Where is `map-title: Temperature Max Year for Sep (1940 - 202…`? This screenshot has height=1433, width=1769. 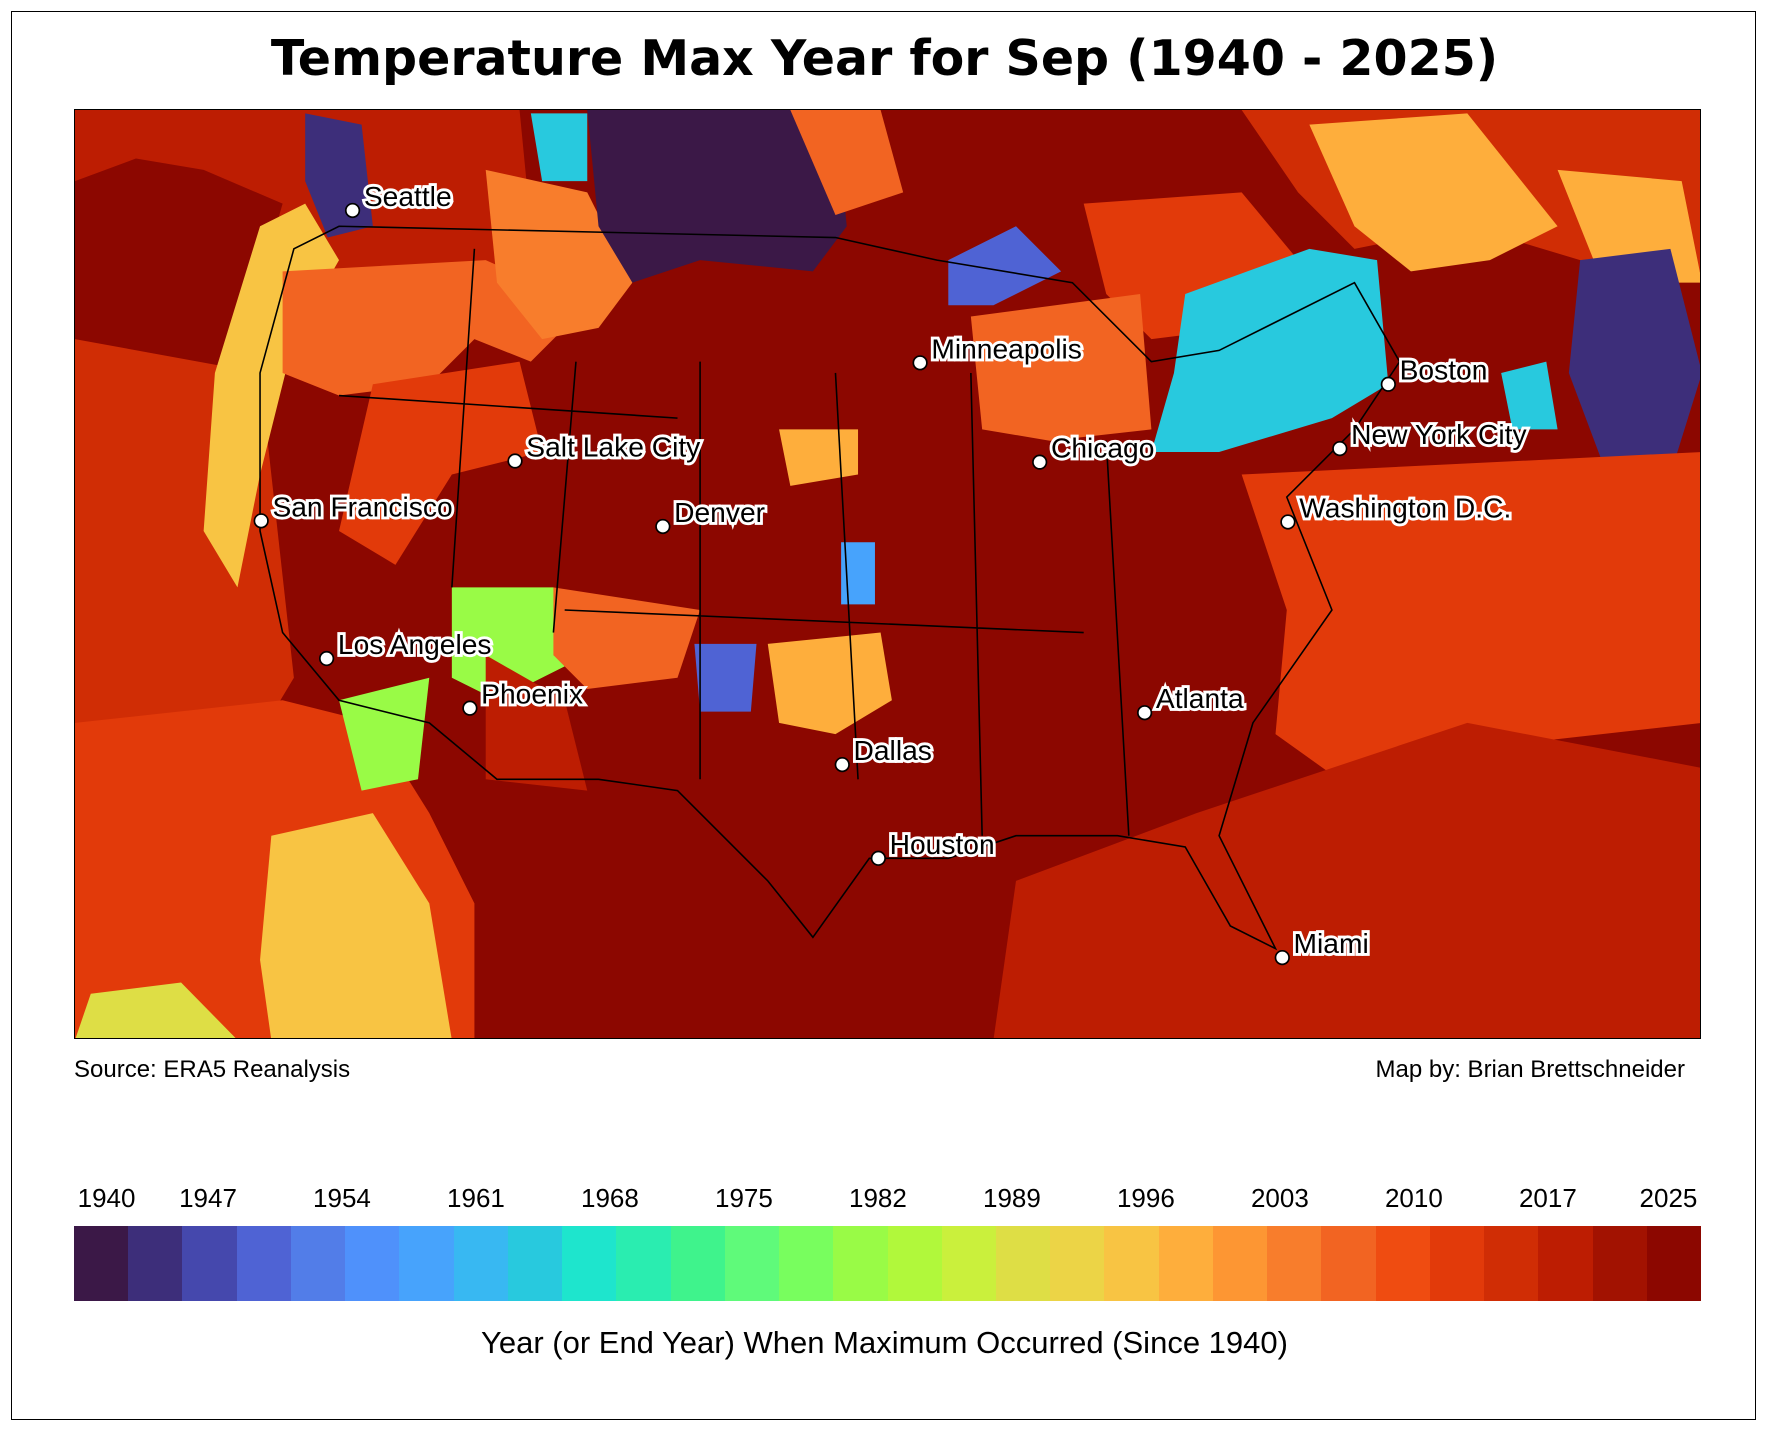
map-title: Temperature Max Year for Sep (1940 - 202… is located at coordinates (884, 58).